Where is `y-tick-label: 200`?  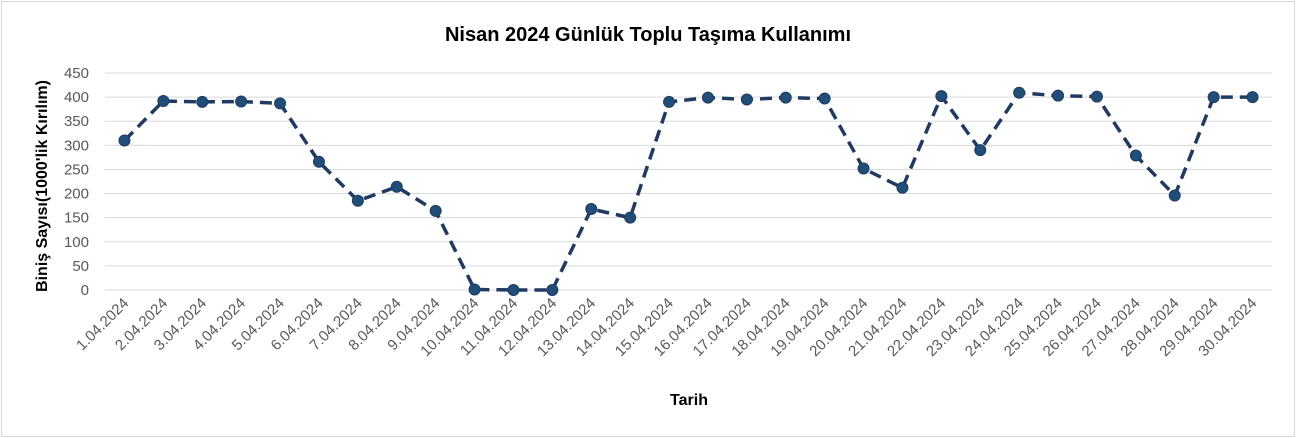 y-tick-label: 200 is located at coordinates (76, 194).